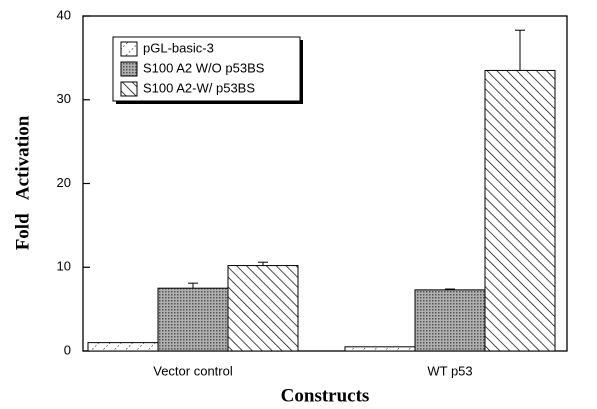  I want to click on y-tick-label: 0, so click(67, 349).